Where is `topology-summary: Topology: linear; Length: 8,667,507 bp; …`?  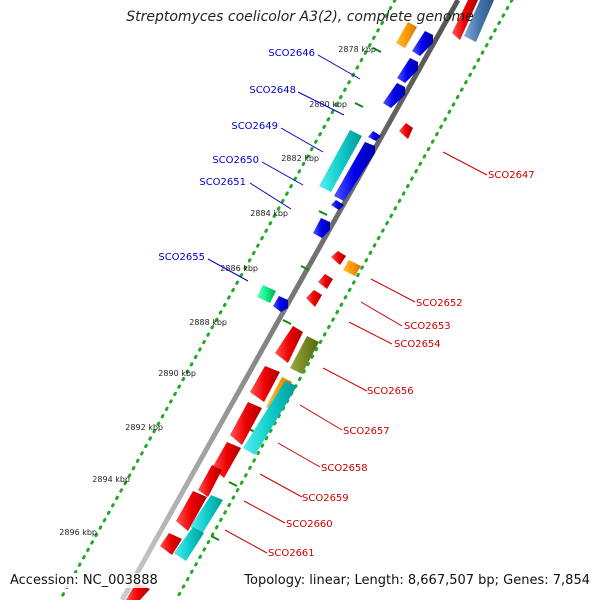
topology-summary: Topology: linear; Length: 8,667,507 bp; … is located at coordinates (417, 580).